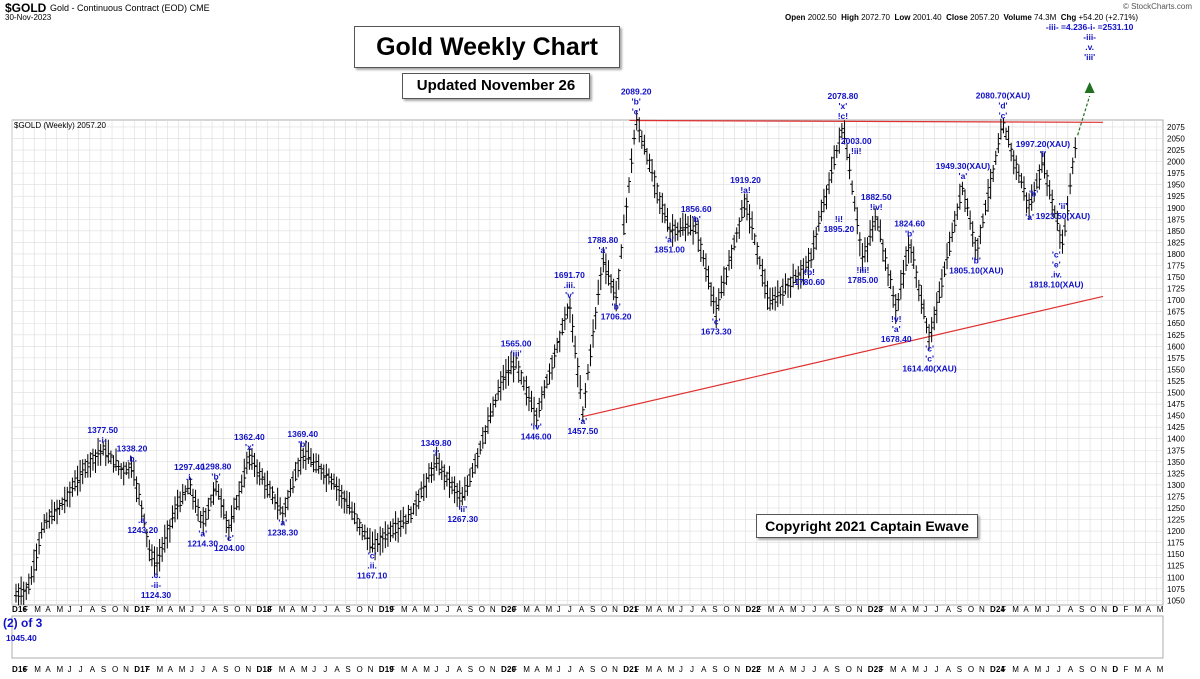  I want to click on lower-panel-label: (2) of 3, so click(23, 623).